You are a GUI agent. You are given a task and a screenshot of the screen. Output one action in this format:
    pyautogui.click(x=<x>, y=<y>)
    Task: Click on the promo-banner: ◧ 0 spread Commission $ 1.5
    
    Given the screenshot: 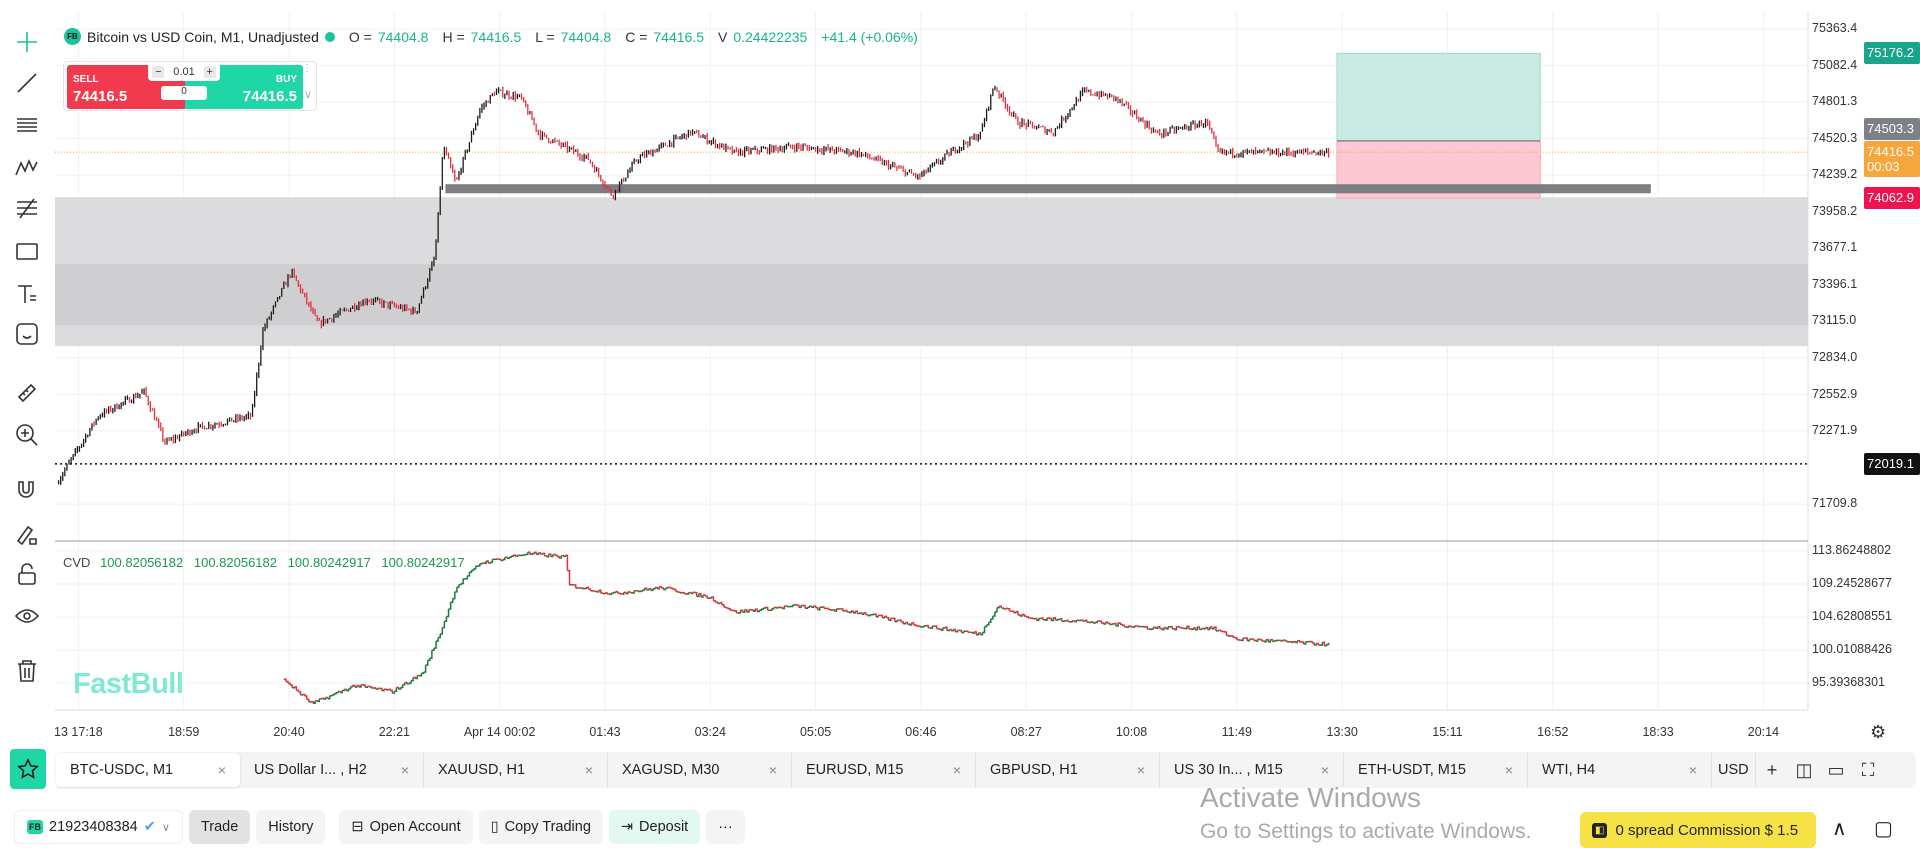 What is the action you would take?
    pyautogui.click(x=1698, y=830)
    